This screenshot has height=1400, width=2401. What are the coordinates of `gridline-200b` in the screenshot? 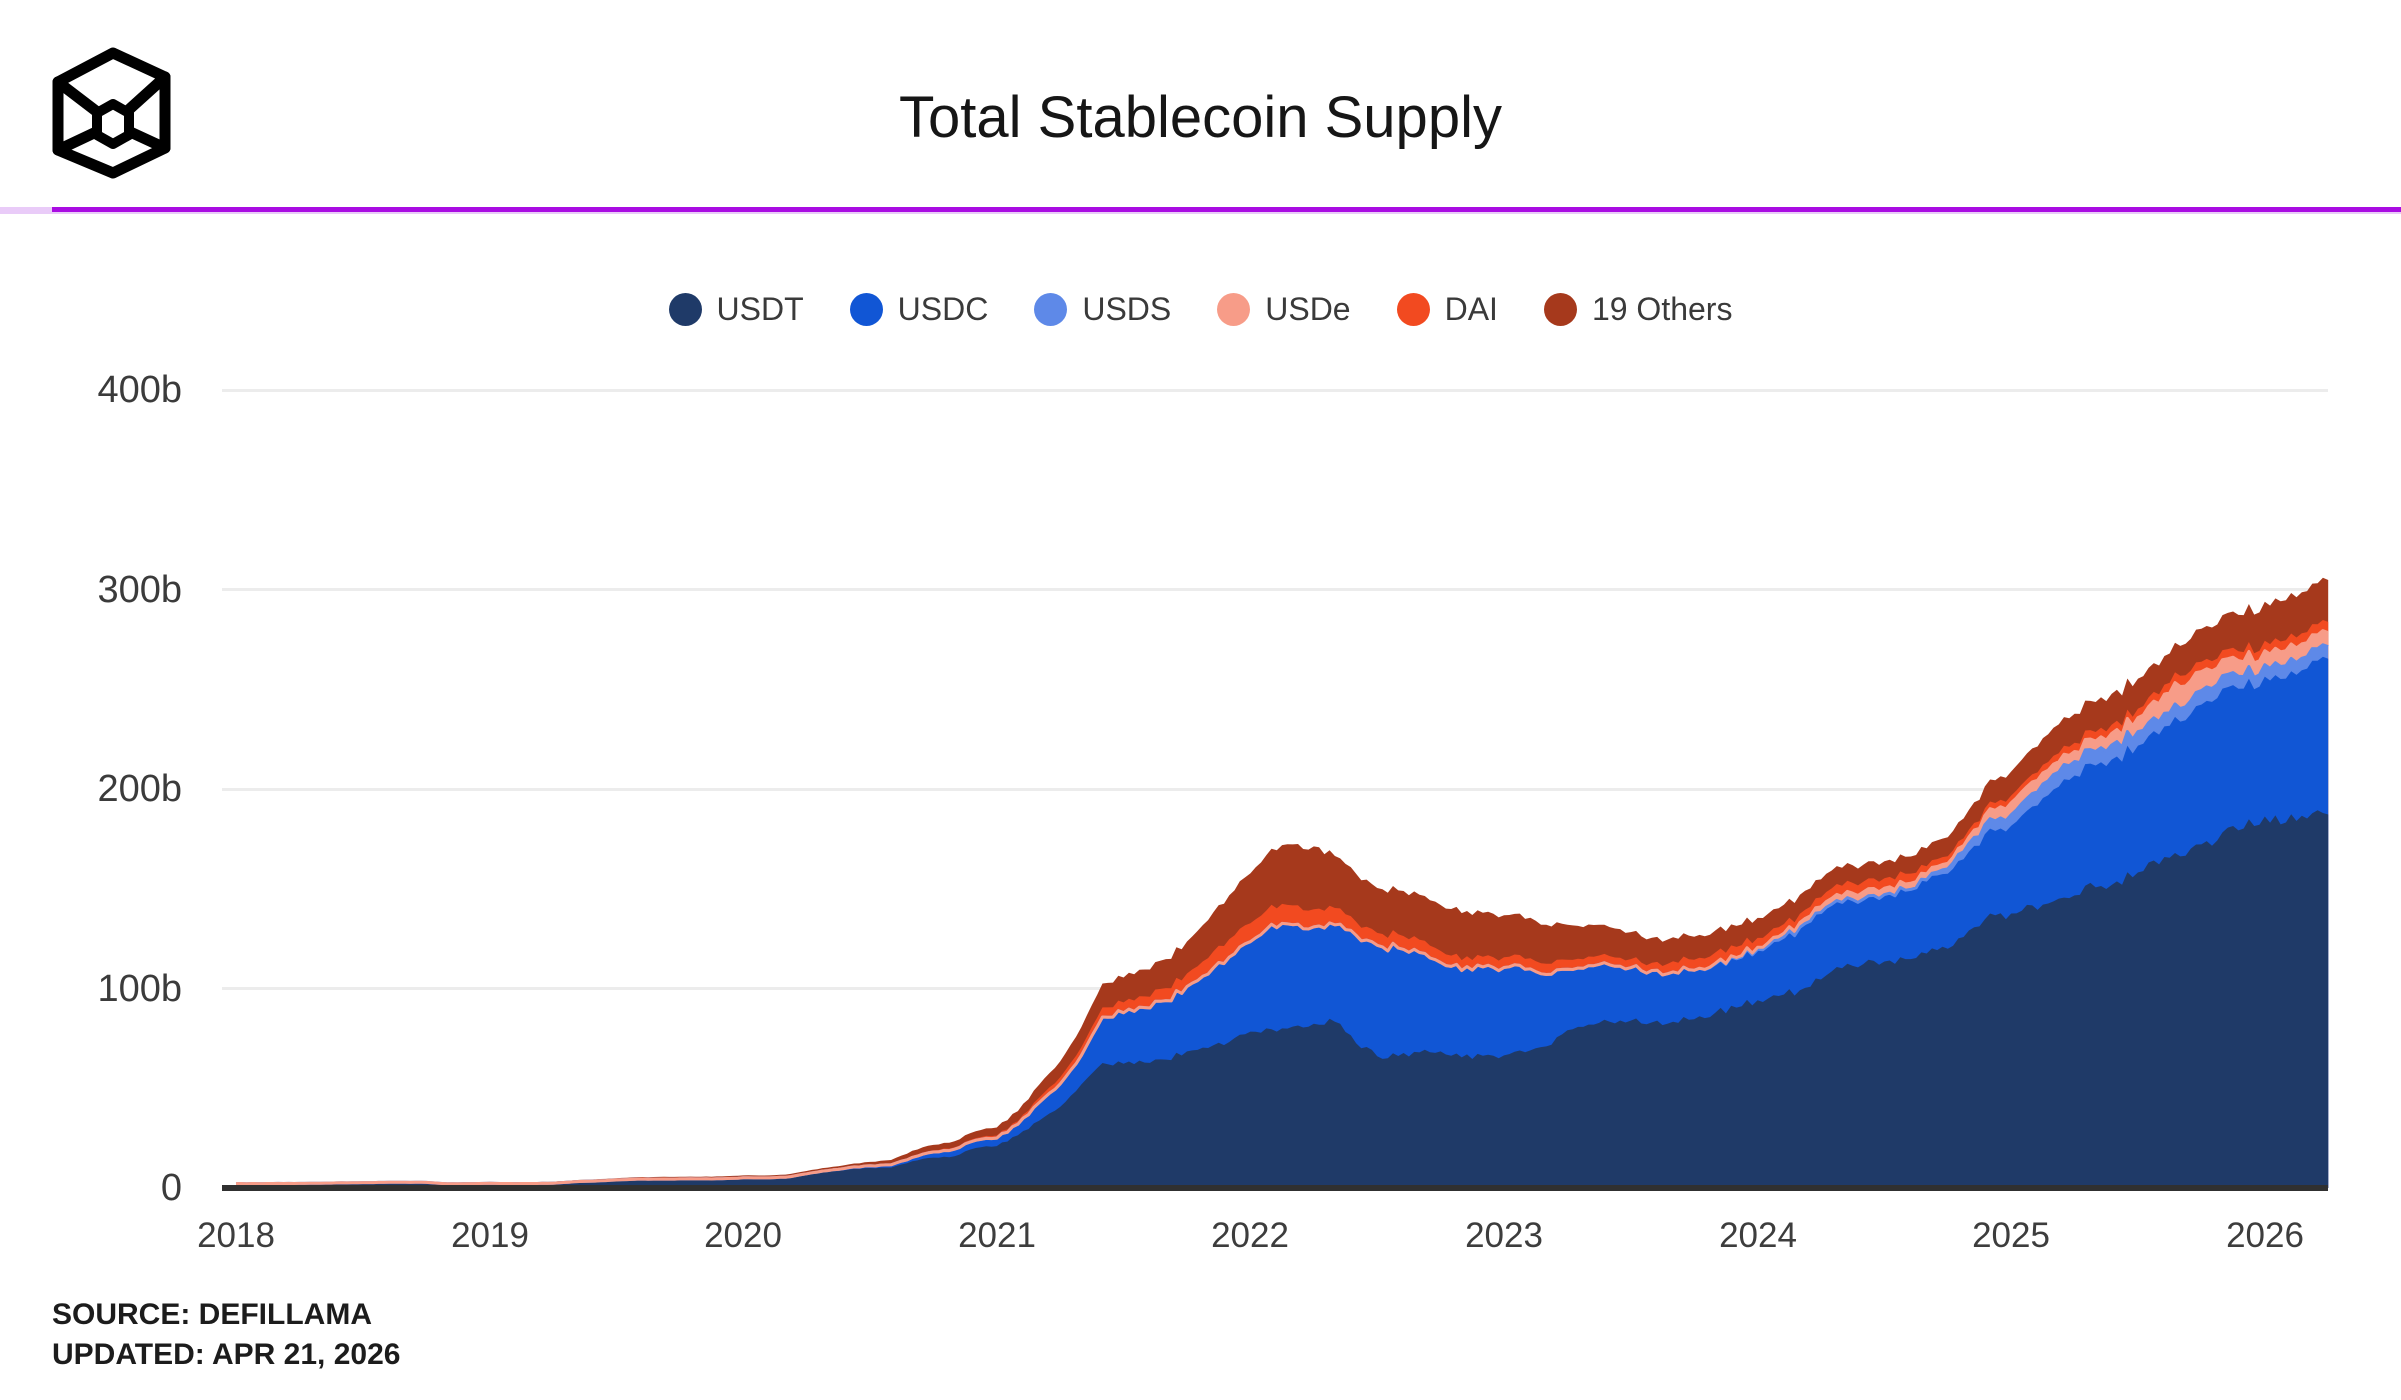 It's located at (1275, 789).